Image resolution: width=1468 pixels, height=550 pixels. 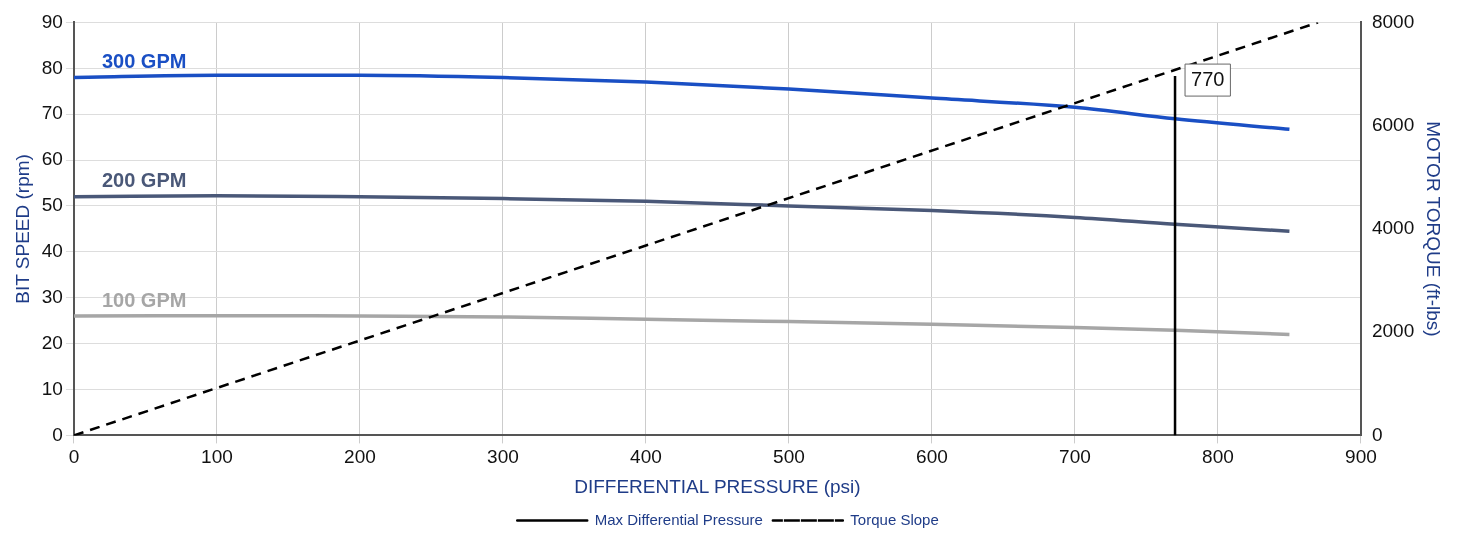 What do you see at coordinates (52, 159) in the screenshot?
I see `y-tick-label: 60` at bounding box center [52, 159].